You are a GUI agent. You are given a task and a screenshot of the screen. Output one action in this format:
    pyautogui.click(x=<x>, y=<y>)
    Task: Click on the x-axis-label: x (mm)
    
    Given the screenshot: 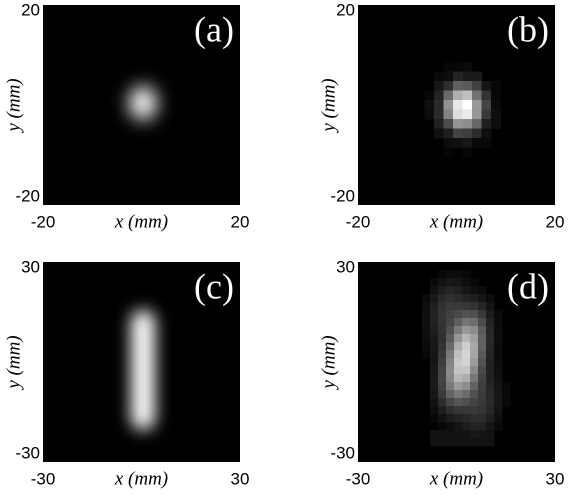 What is the action you would take?
    pyautogui.click(x=141, y=478)
    